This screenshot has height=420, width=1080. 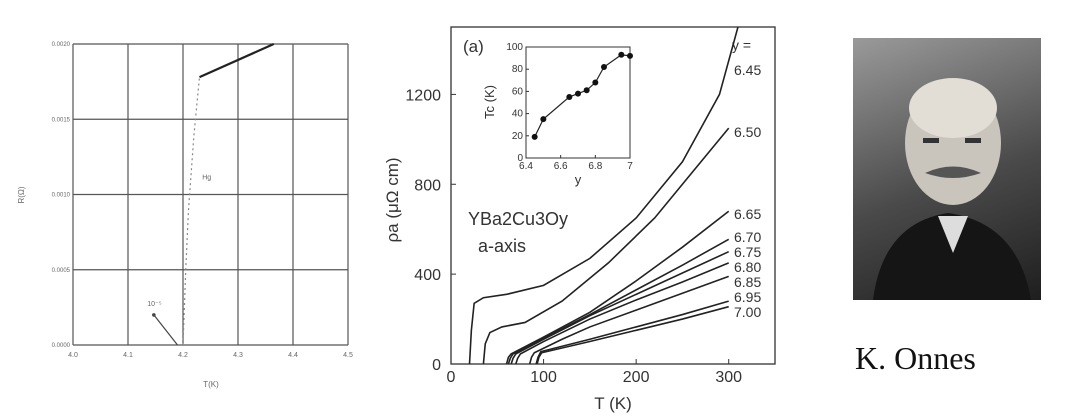 I want to click on curve-y-6.50, so click(x=606, y=245).